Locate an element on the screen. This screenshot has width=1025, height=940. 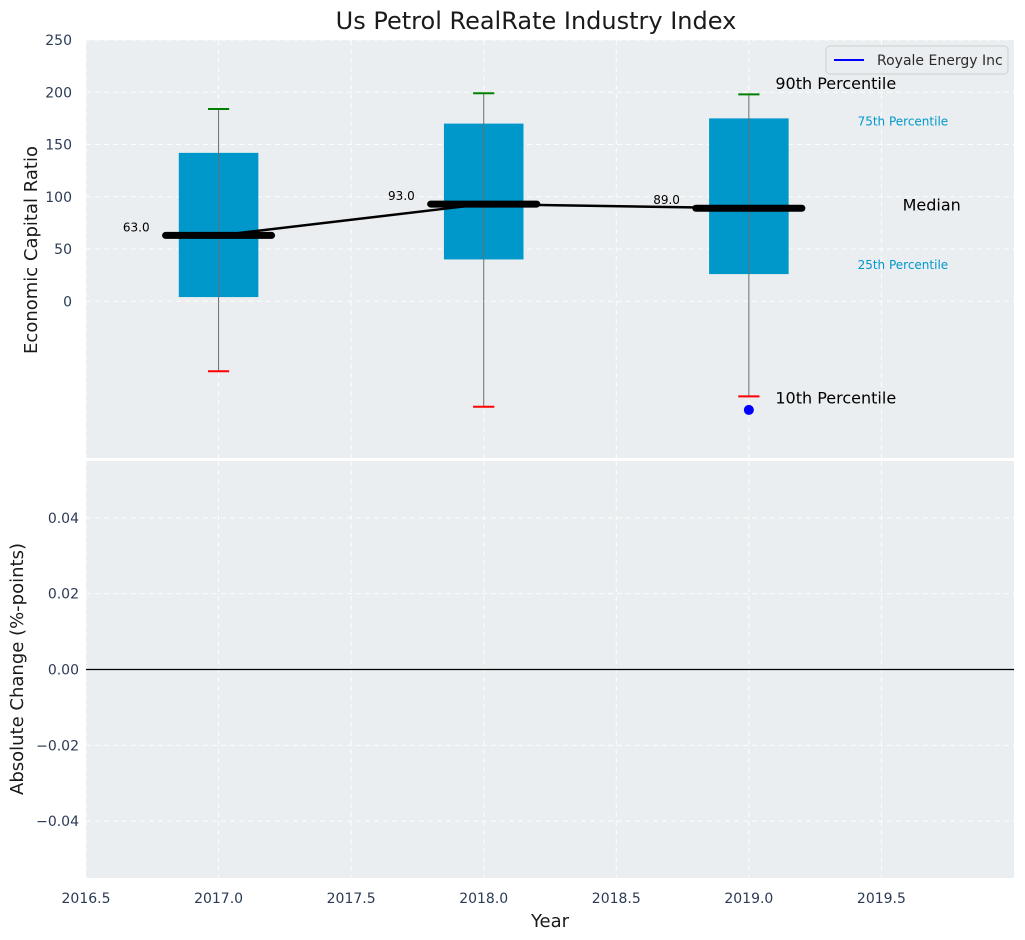
median-annotation: Median is located at coordinates (932, 204).